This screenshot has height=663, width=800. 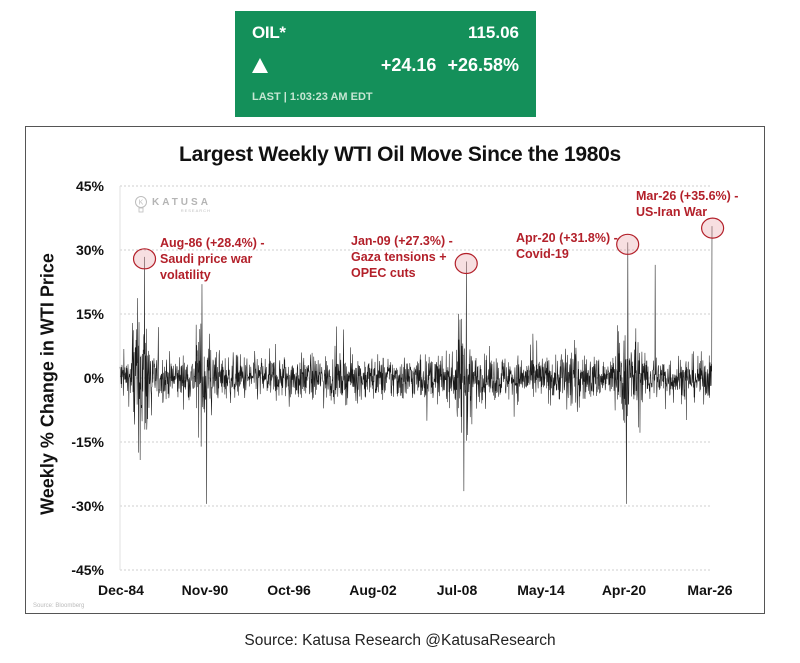 What do you see at coordinates (541, 590) in the screenshot?
I see `x-tick: May-14` at bounding box center [541, 590].